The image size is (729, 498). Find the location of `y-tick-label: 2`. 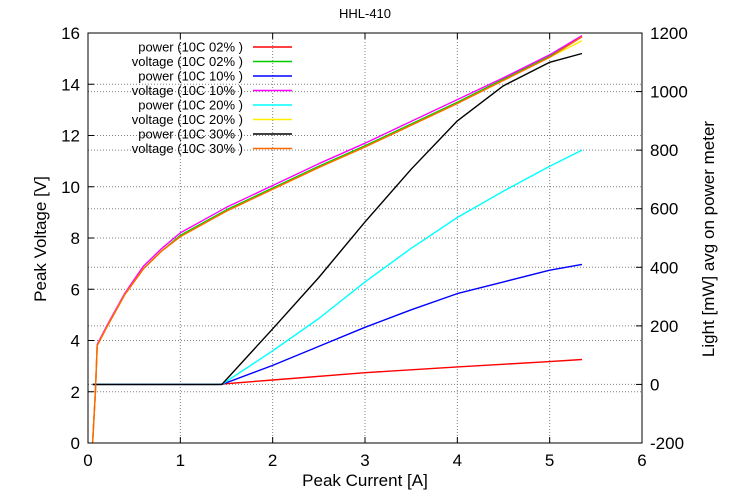

y-tick-label: 2 is located at coordinates (75, 392).